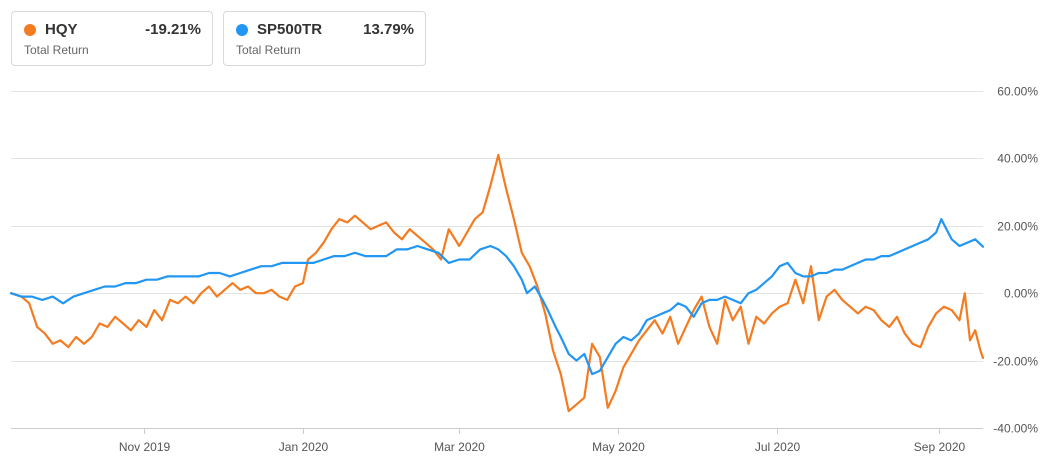 This screenshot has height=466, width=1062. I want to click on legend-return-value: 13.79%, so click(388, 29).